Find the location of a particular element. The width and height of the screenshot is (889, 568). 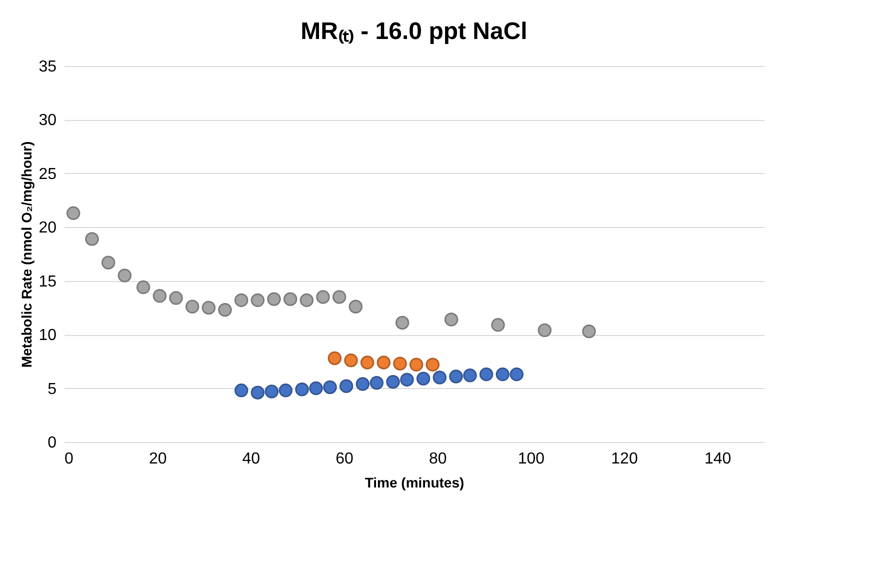

y-tick-label: 25 is located at coordinates (47, 174).